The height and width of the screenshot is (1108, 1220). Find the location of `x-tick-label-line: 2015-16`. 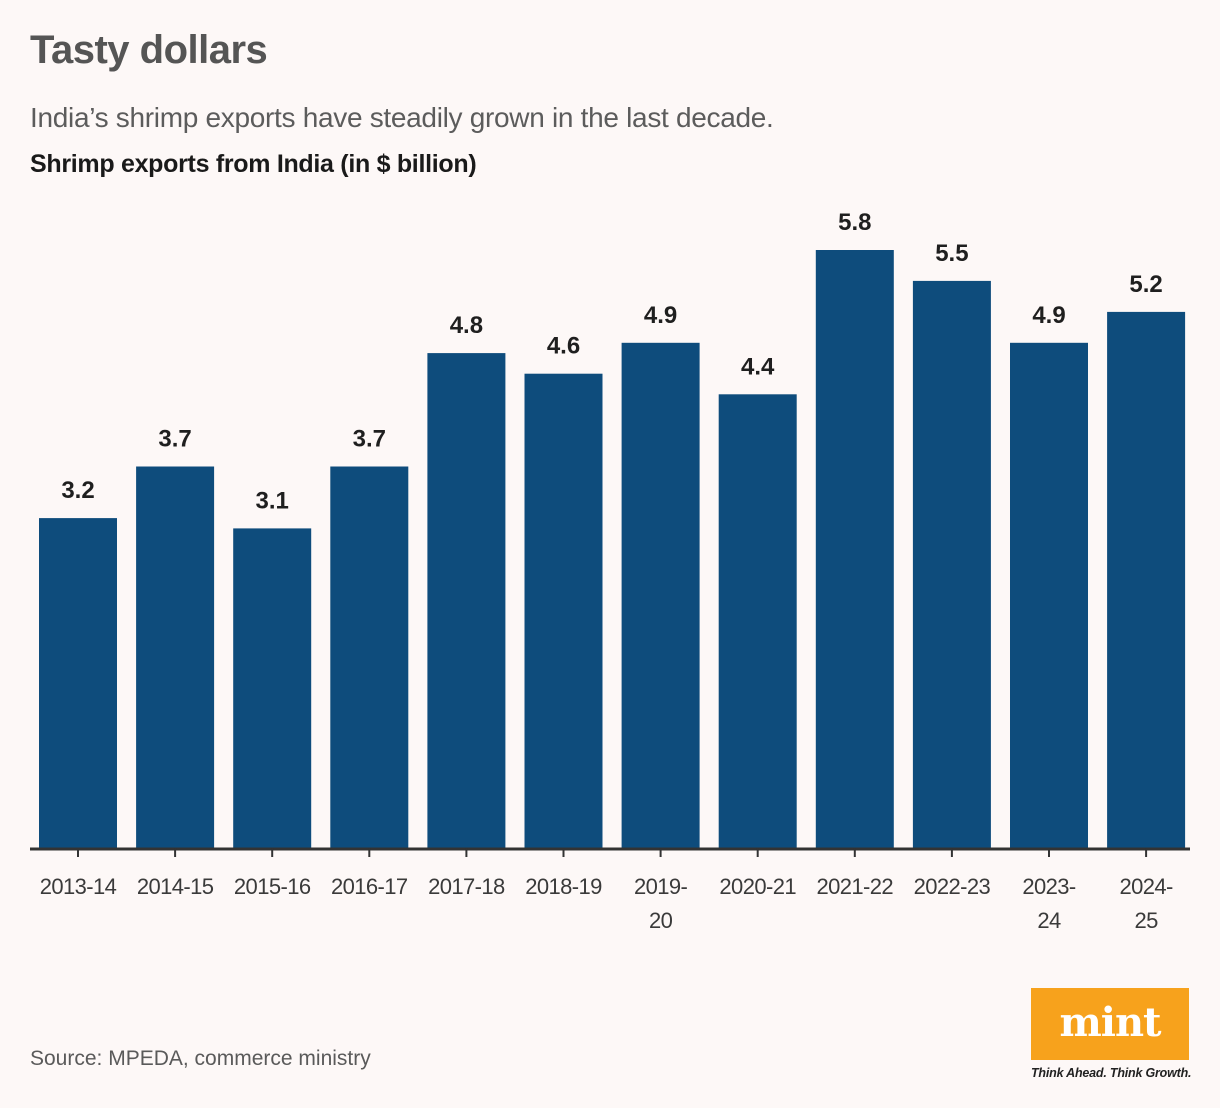

x-tick-label-line: 2015-16 is located at coordinates (272, 886).